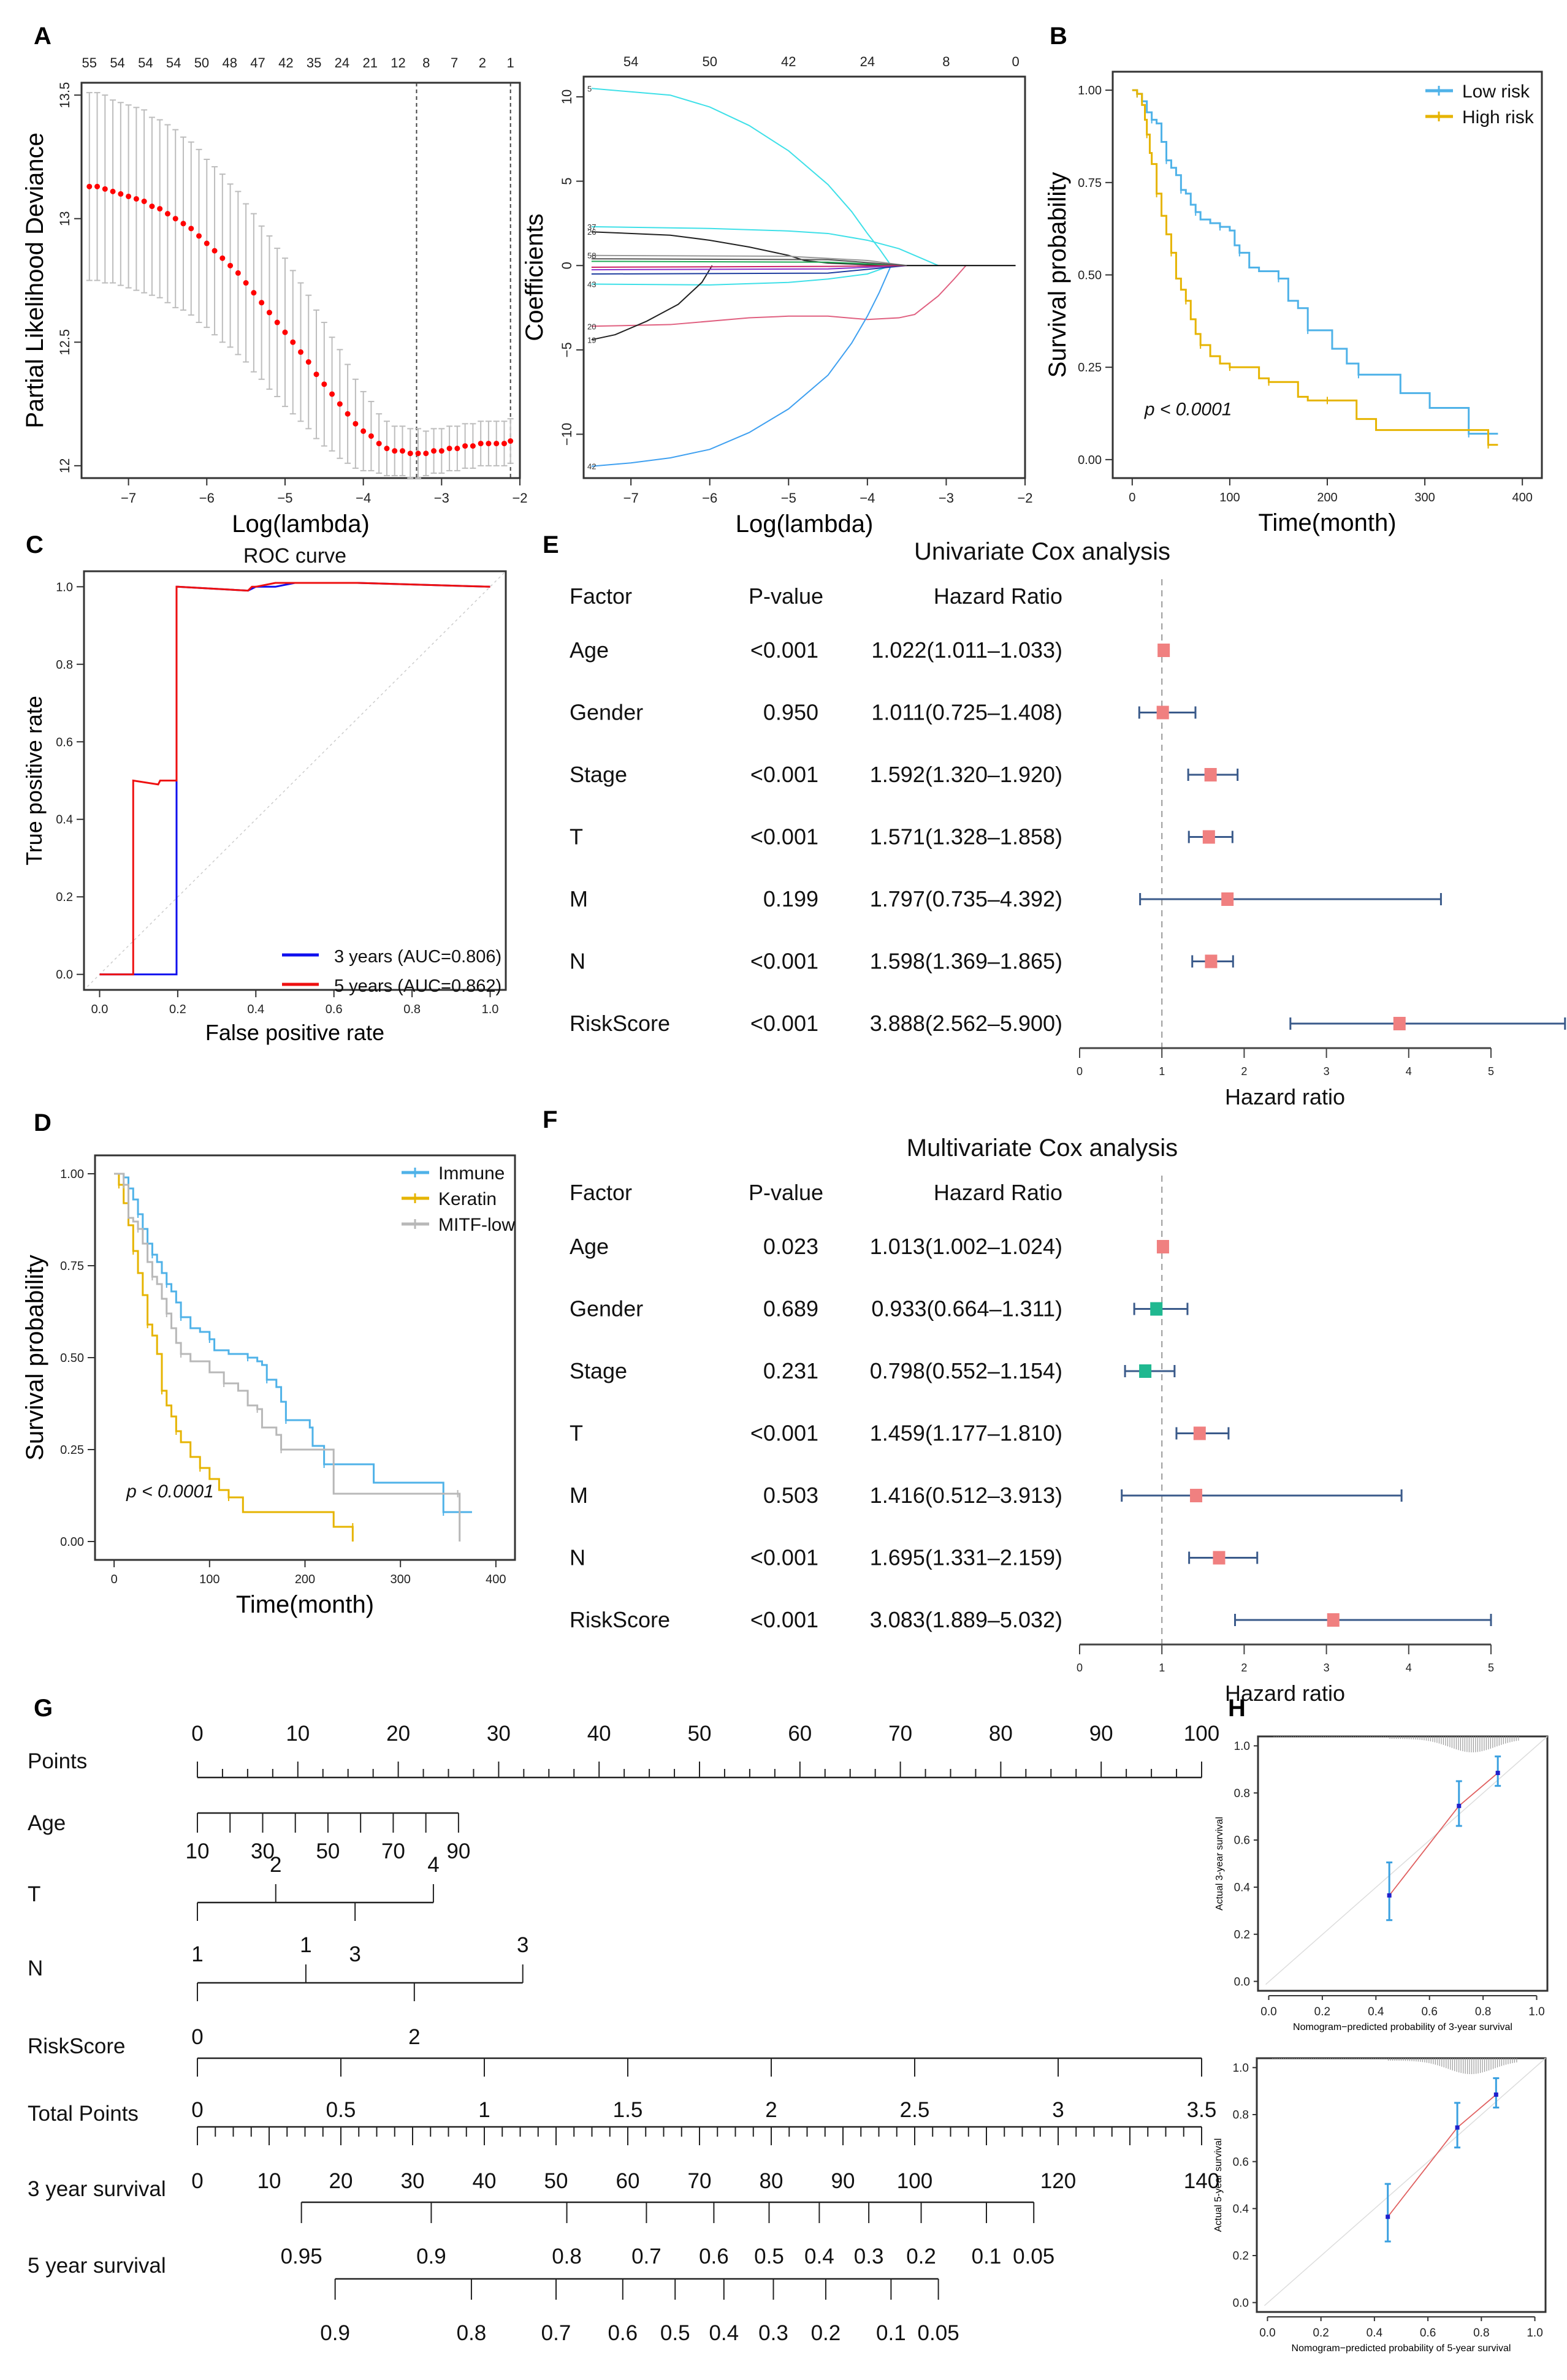  Describe the element at coordinates (64, 95) in the screenshot. I see `y-tick-label: 13.5` at that location.